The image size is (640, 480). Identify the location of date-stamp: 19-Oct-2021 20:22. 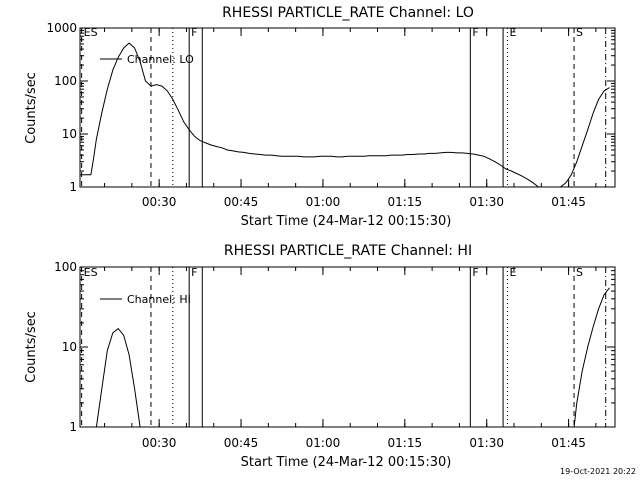
(598, 471).